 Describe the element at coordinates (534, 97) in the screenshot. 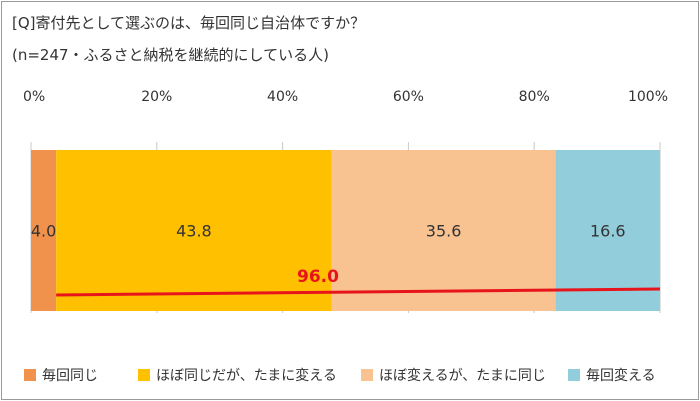

I see `x-tick-label: 80%` at that location.